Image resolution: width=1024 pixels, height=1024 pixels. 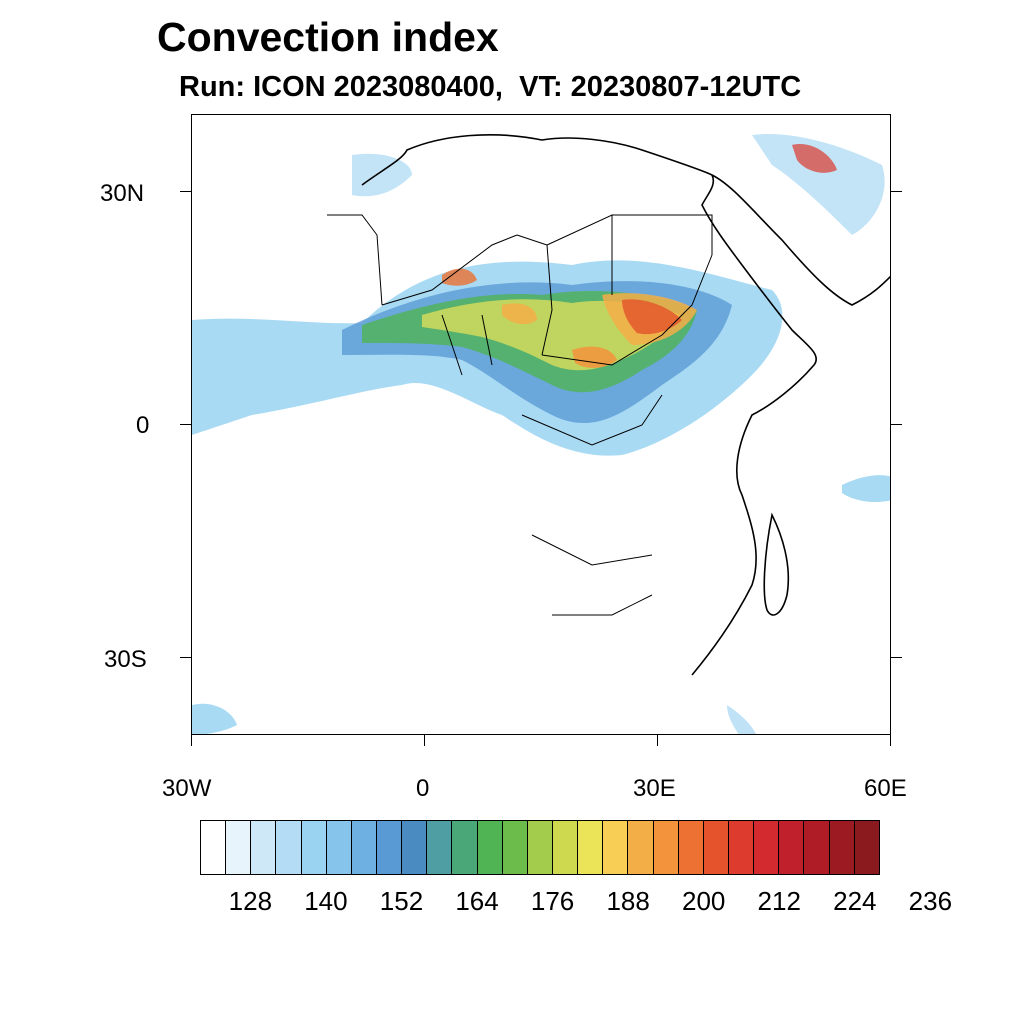 I want to click on chart-subtitle: Run: ICON 2023080400, VT: 20230807-12UTC, so click(x=490, y=87).